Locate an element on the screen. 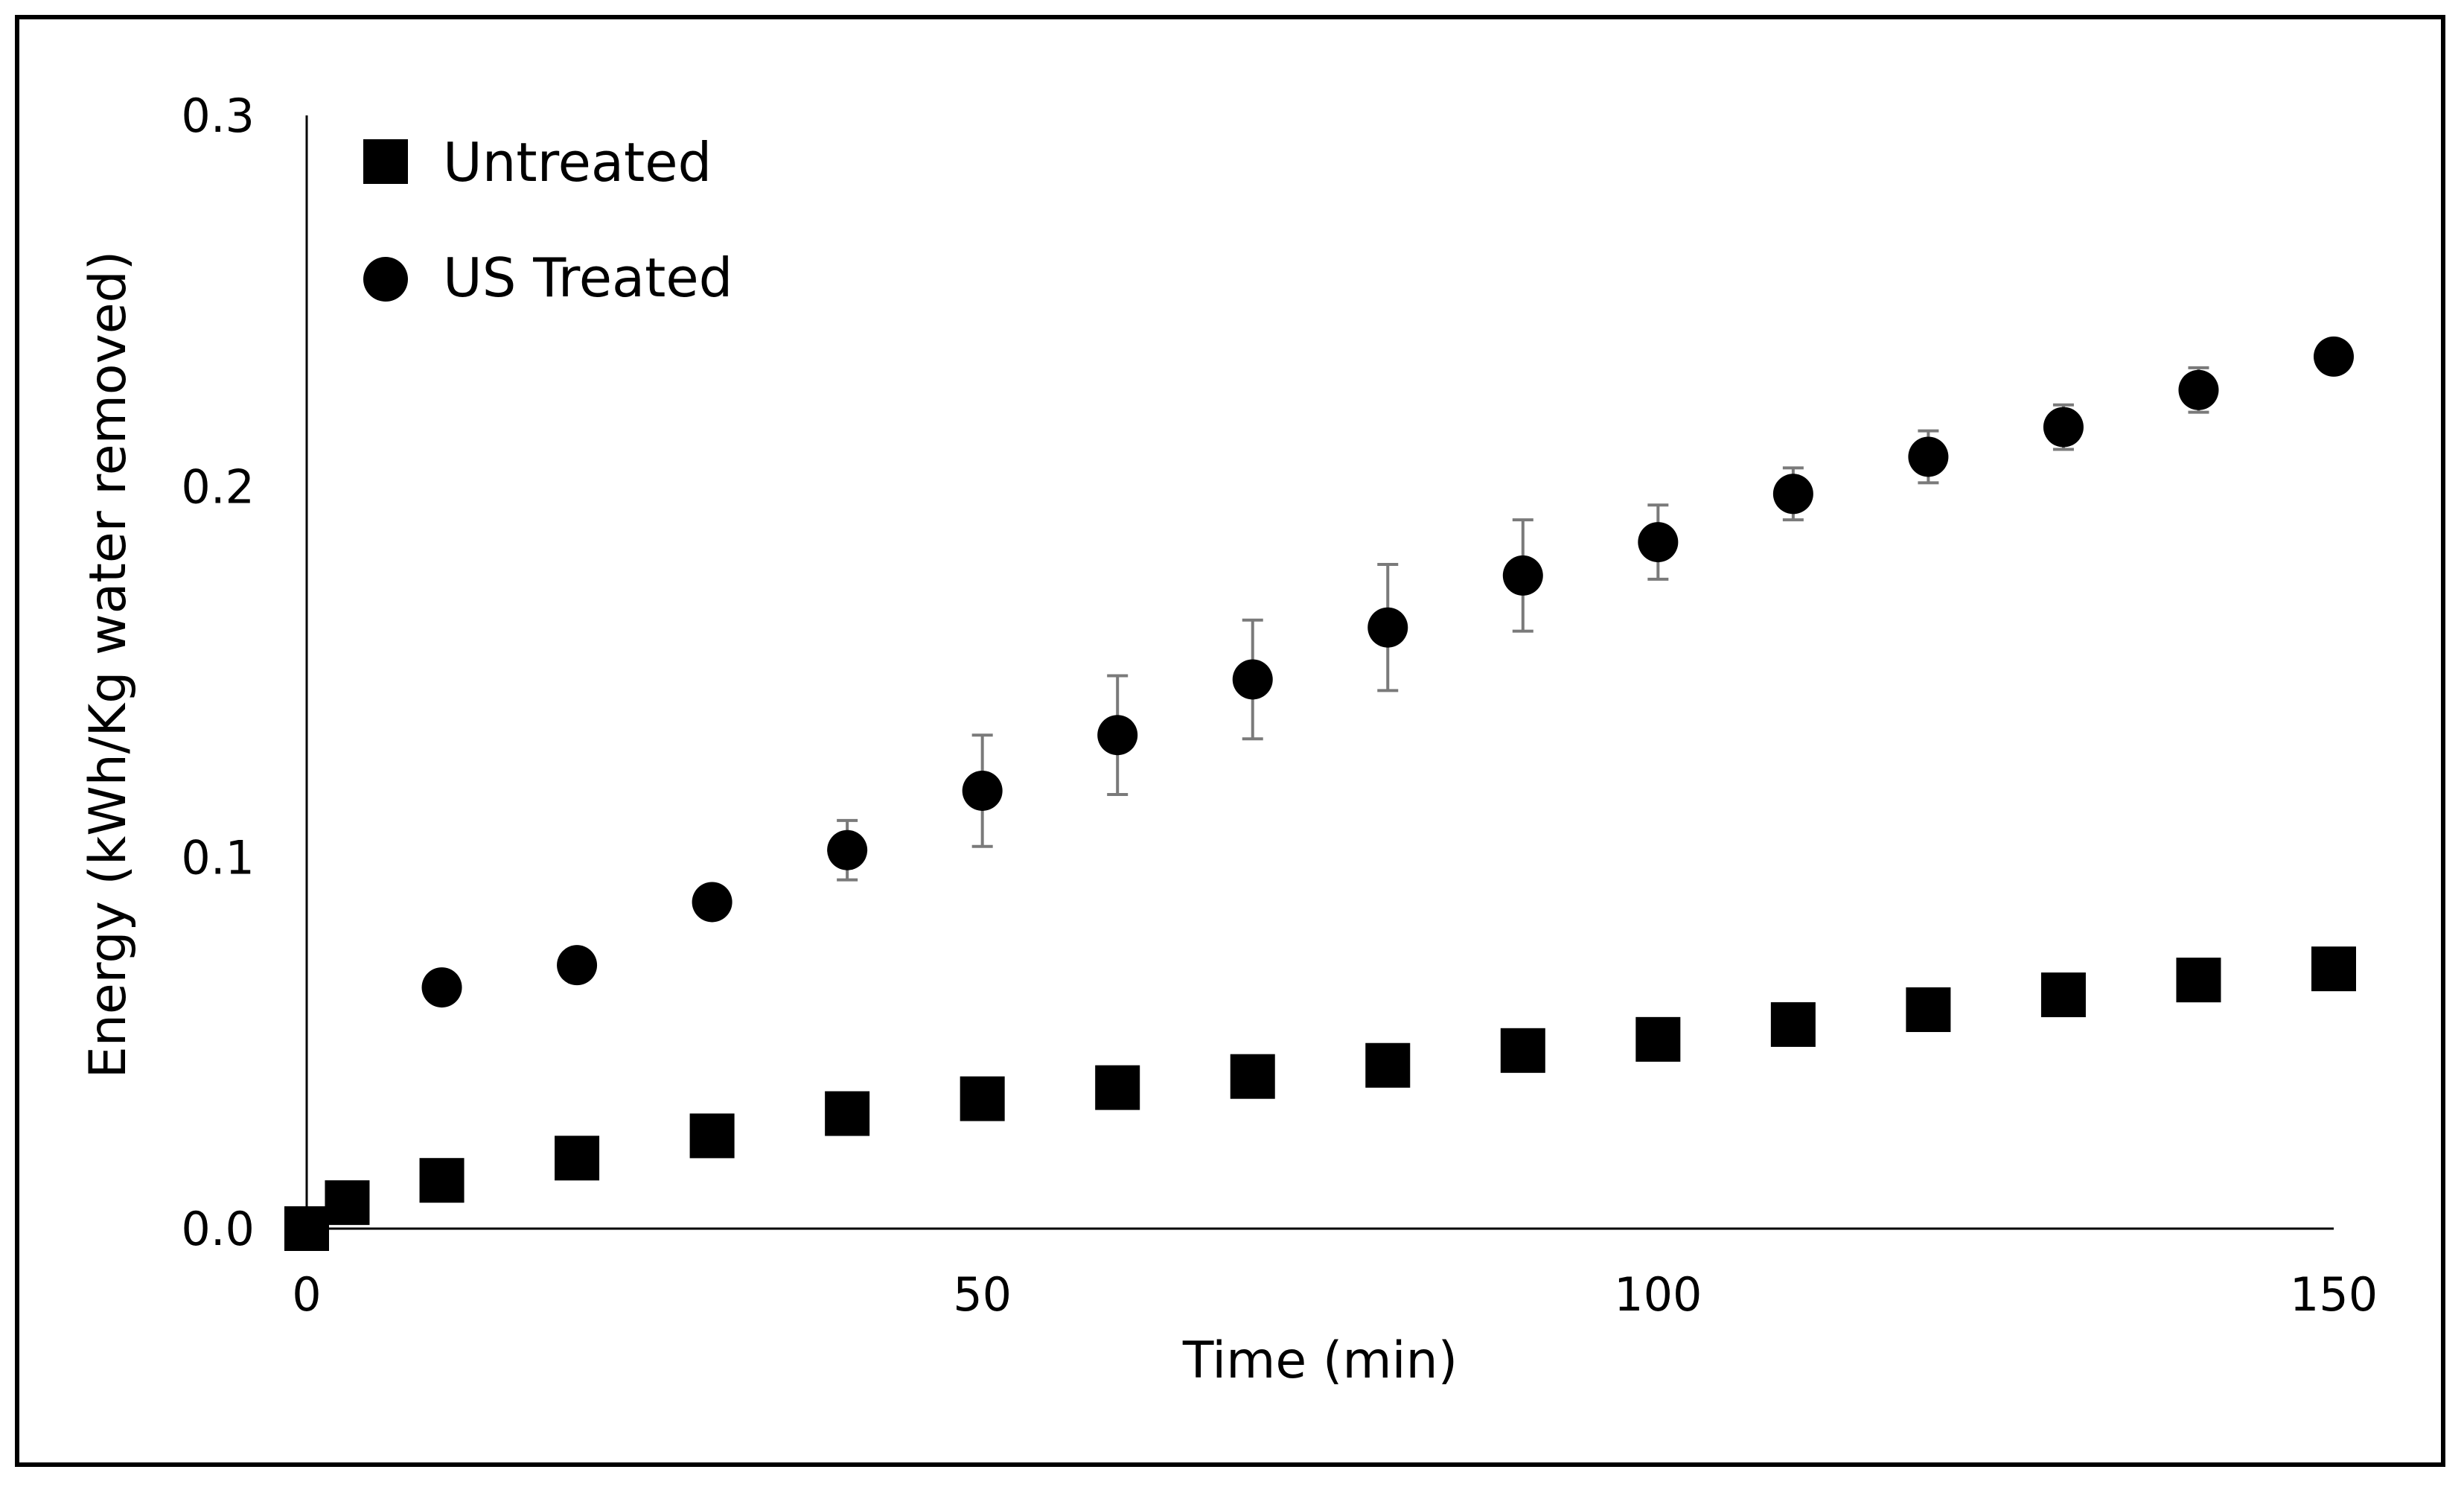 This screenshot has width=2464, height=1487. legend-label-untreated: Untreated is located at coordinates (577, 162).